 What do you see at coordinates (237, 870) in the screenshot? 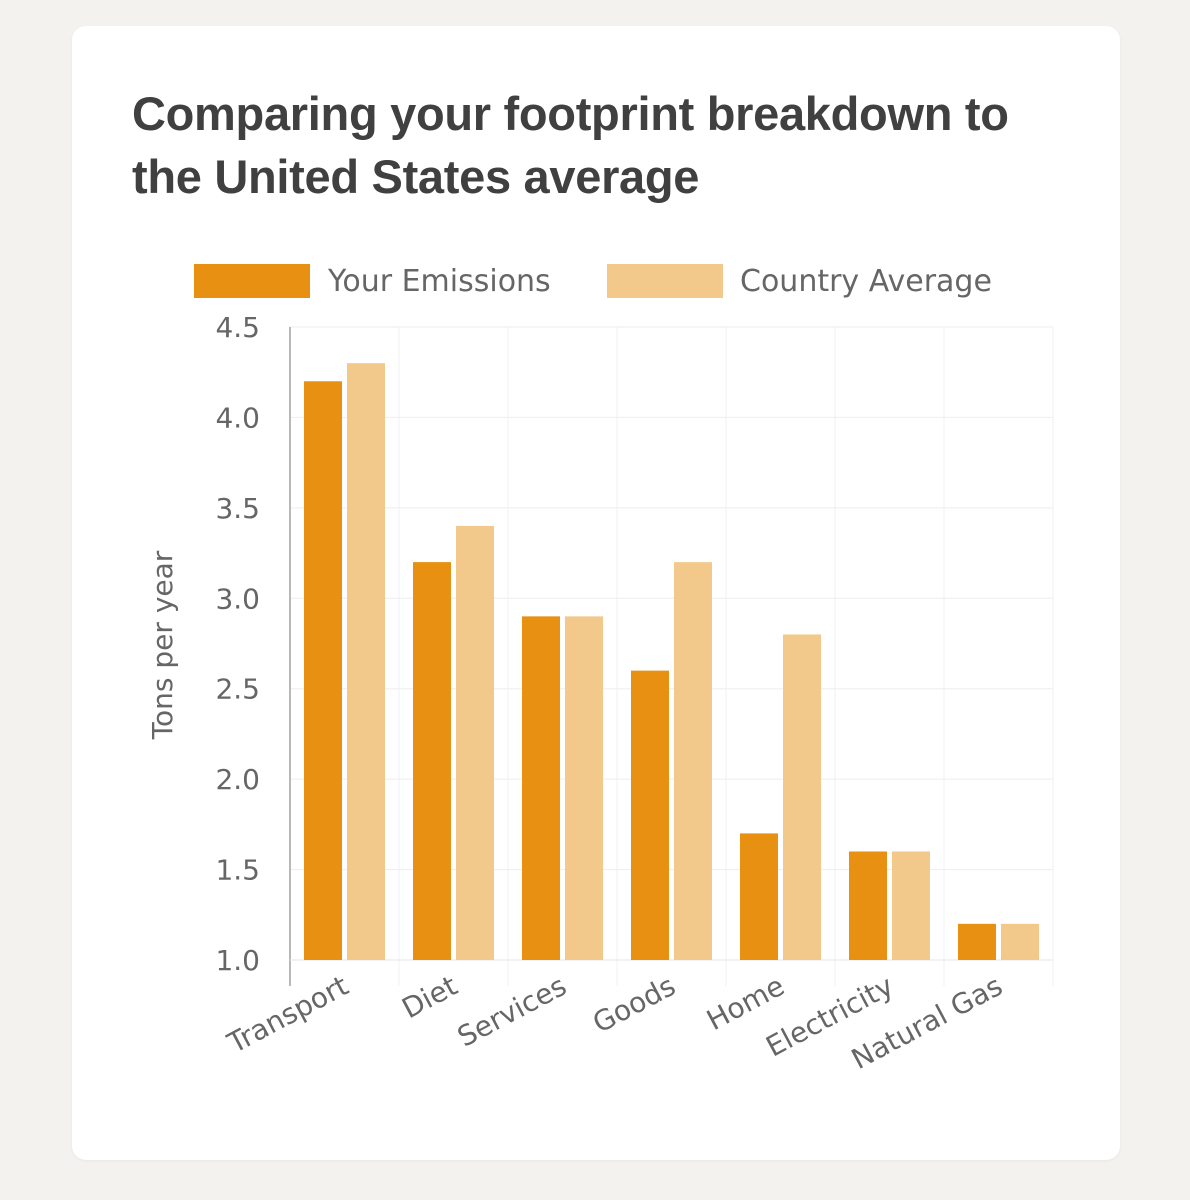
I see `y-tick-label: 1.5` at bounding box center [237, 870].